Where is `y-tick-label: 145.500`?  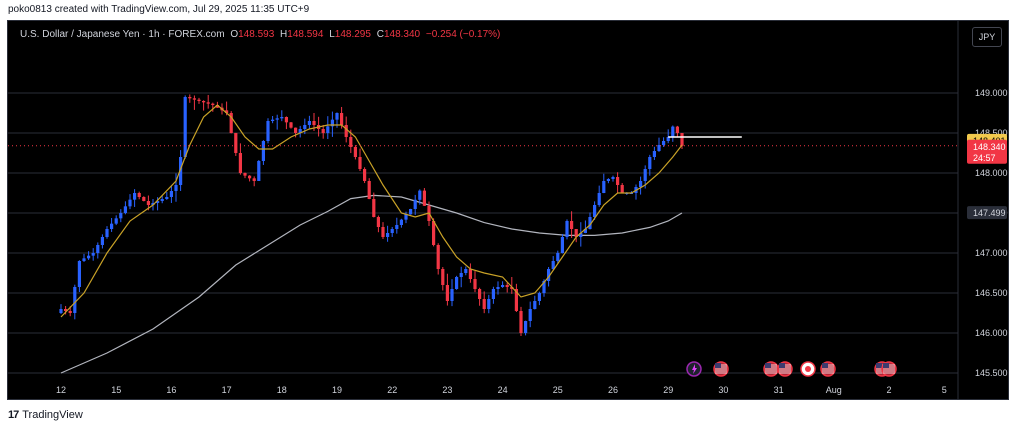 y-tick-label: 145.500 is located at coordinates (991, 373).